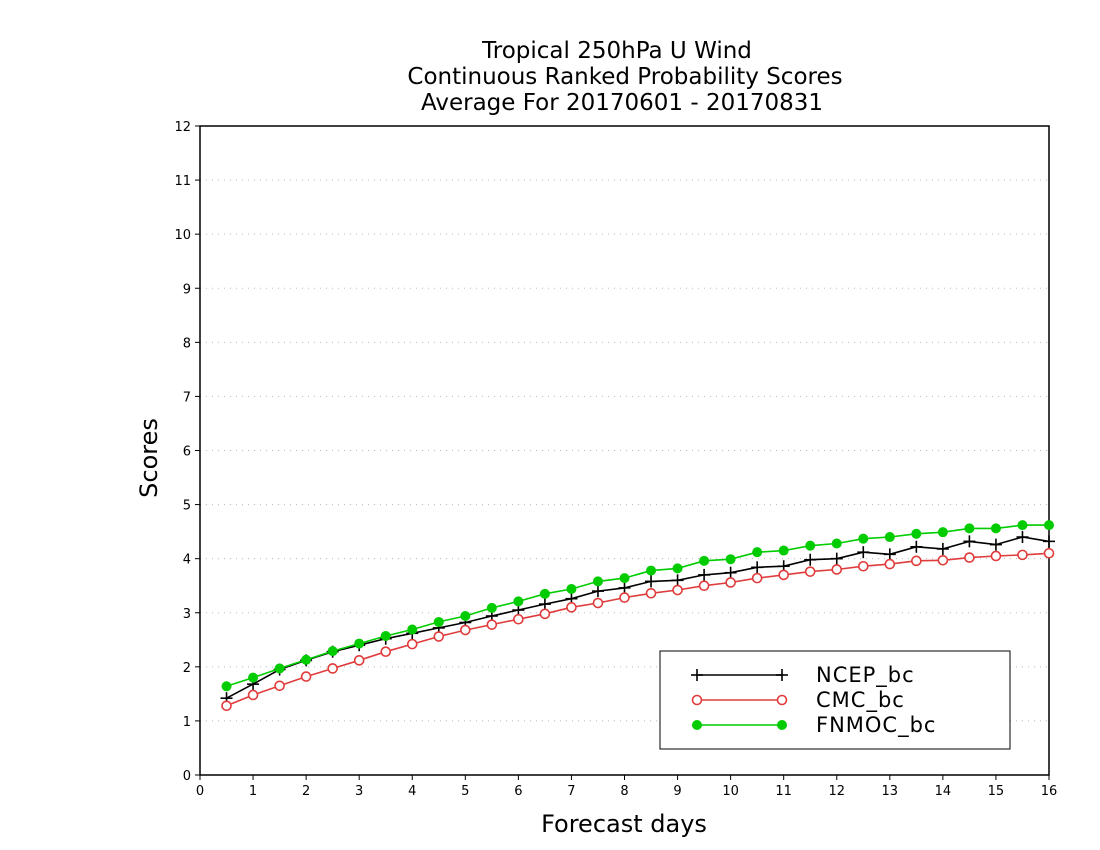 Image resolution: width=1100 pixels, height=850 pixels. What do you see at coordinates (187, 668) in the screenshot?
I see `y-tick-label: 2` at bounding box center [187, 668].